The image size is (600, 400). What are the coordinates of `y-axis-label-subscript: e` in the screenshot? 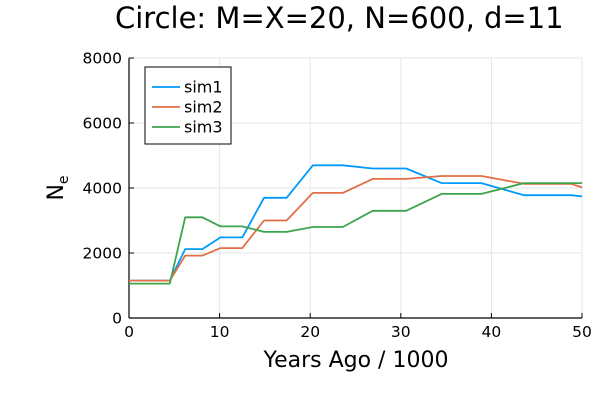 It's located at (64, 179).